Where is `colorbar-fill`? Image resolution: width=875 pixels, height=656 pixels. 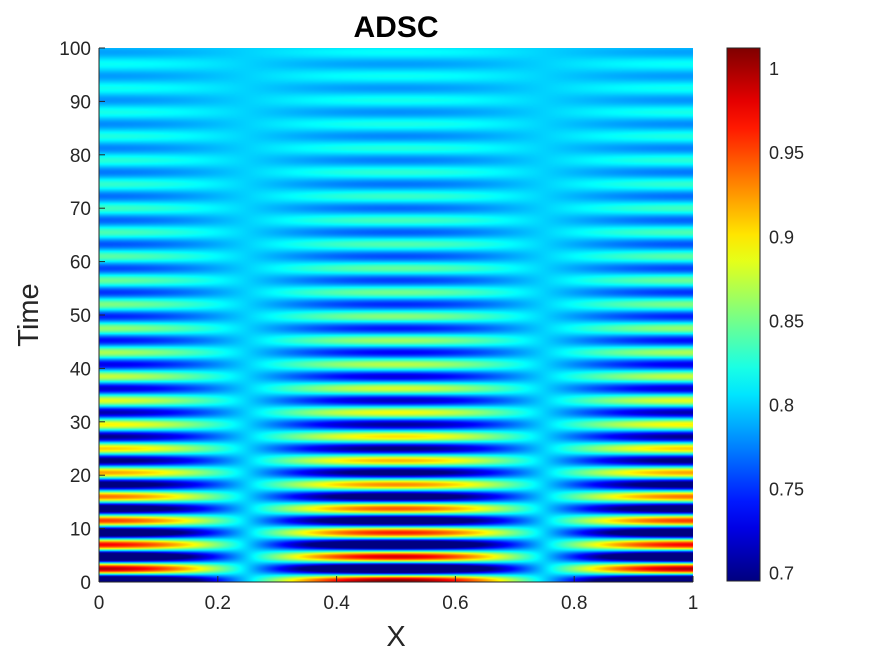
colorbar-fill is located at coordinates (743, 314).